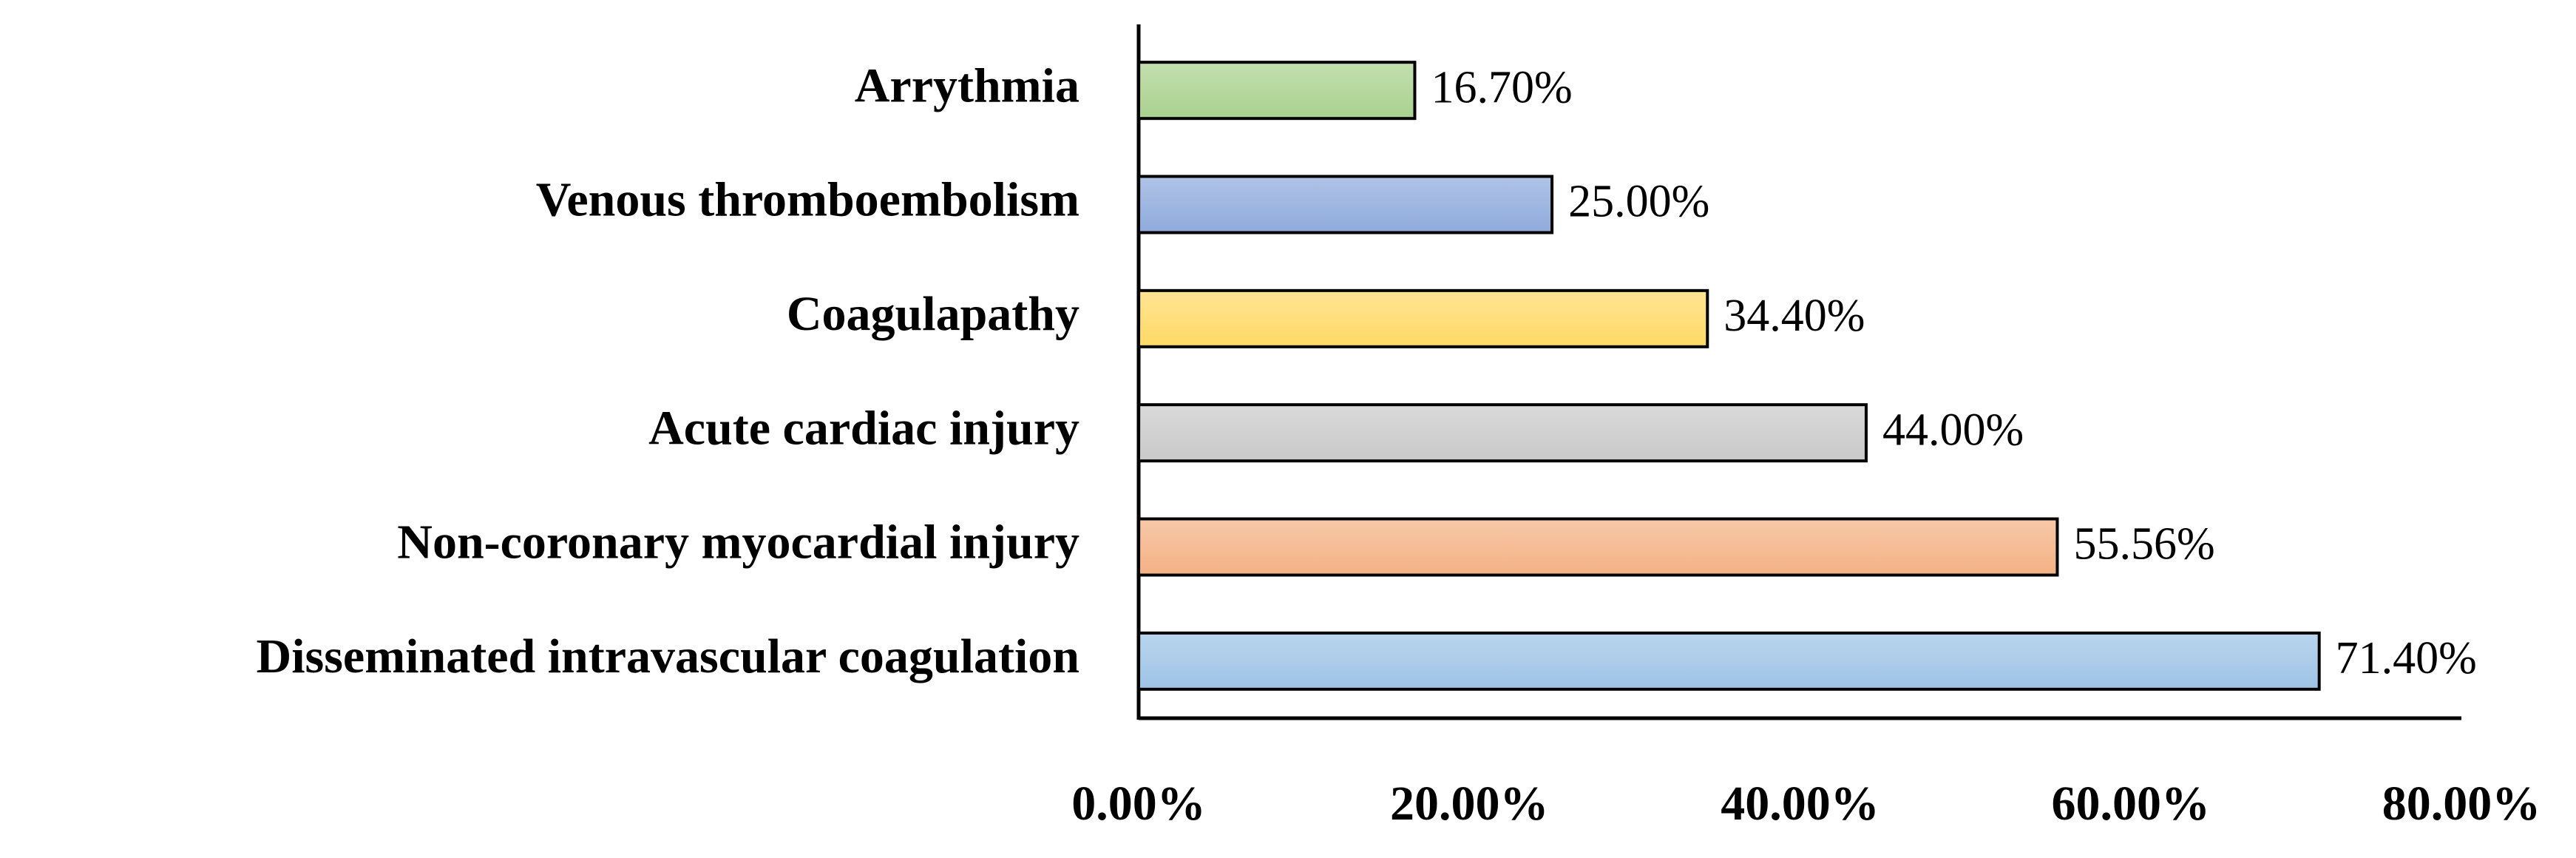 This screenshot has width=2576, height=858. I want to click on x-tick-label: 80.00%, so click(2461, 804).